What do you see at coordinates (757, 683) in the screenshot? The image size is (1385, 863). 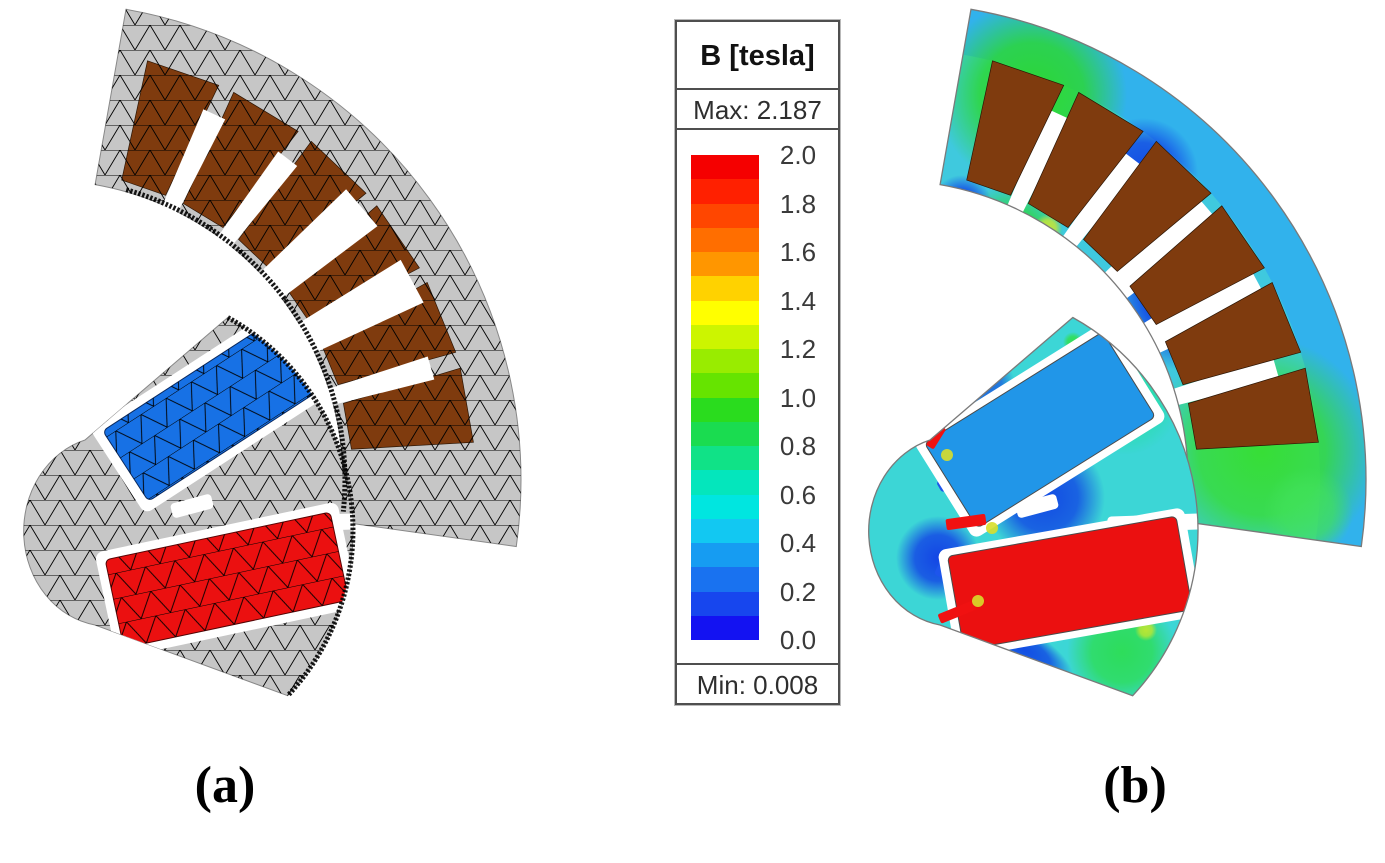 I see `legend-min-value: Min: 0.008` at bounding box center [757, 683].